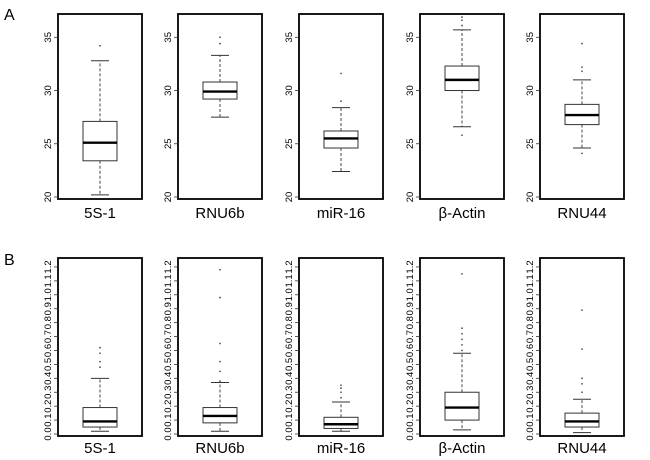  I want to click on box-plot-2: 20 25 30 35 RNU6b, so click(213, 117).